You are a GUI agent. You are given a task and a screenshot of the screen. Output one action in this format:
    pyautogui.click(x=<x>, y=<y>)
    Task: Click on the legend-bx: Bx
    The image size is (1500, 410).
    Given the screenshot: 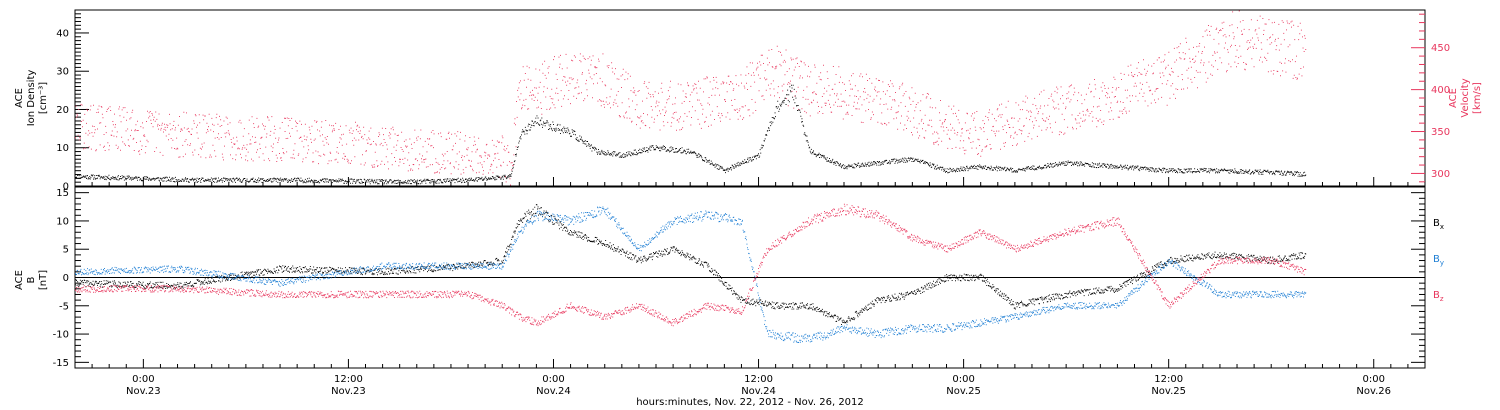 What is the action you would take?
    pyautogui.click(x=1438, y=224)
    